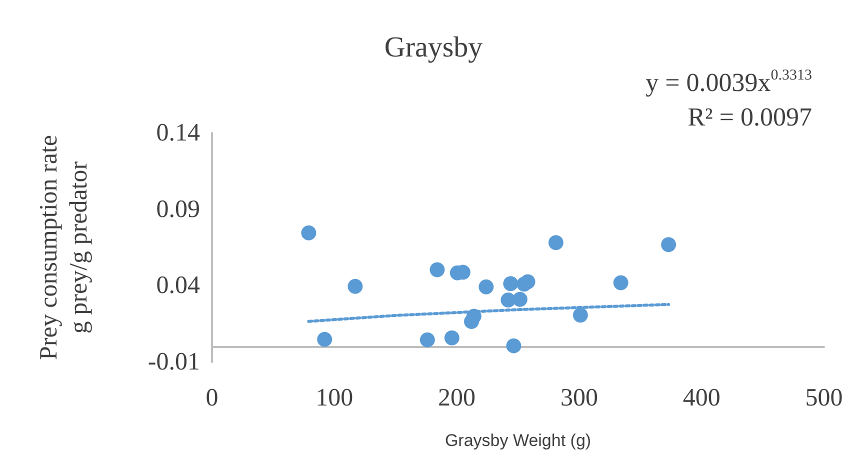 This screenshot has width=867, height=466. What do you see at coordinates (178, 209) in the screenshot?
I see `y-tick-label: 0.09` at bounding box center [178, 209].